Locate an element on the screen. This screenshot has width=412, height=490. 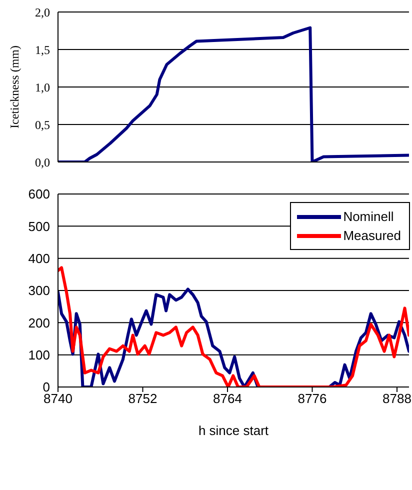
x-tick-label: 8752 is located at coordinates (143, 398).